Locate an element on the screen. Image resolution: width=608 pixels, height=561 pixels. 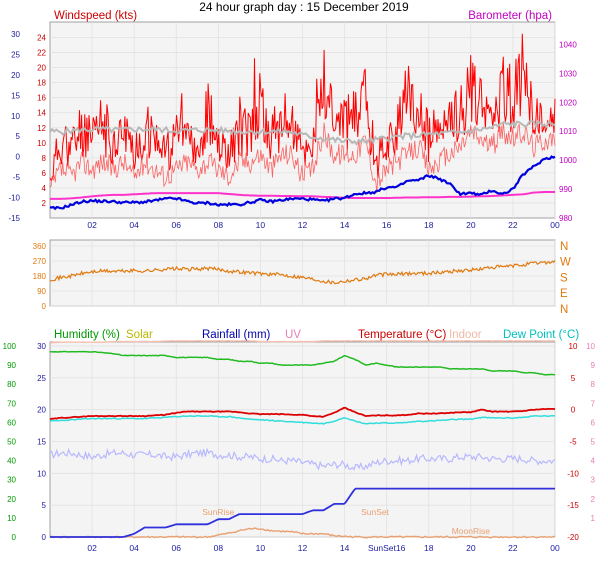
wind-direction-line is located at coordinates (302, 272).